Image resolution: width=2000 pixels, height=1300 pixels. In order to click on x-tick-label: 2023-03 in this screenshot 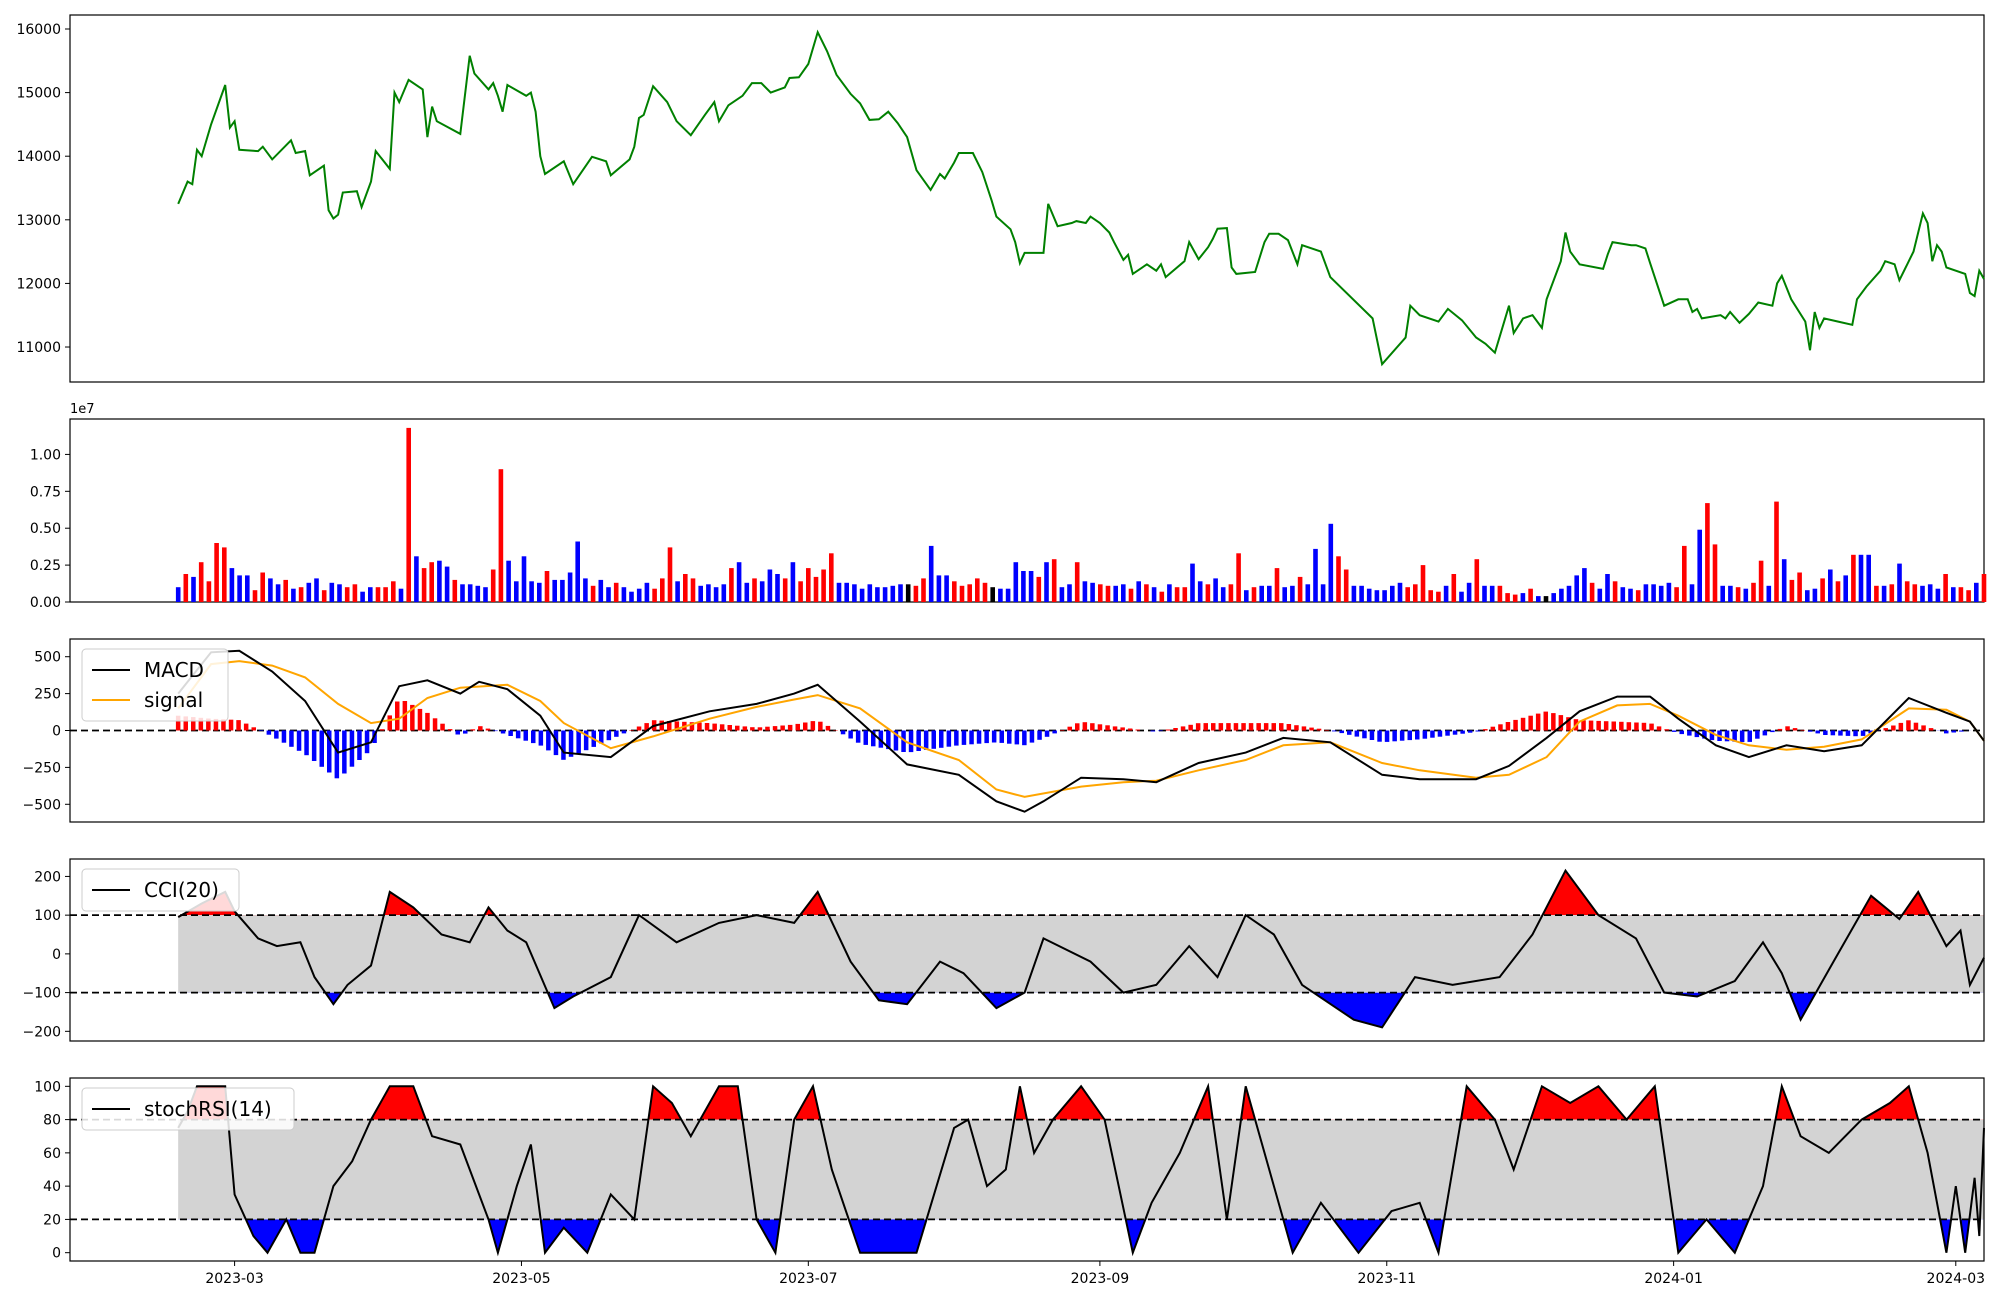, I will do `click(234, 1279)`.